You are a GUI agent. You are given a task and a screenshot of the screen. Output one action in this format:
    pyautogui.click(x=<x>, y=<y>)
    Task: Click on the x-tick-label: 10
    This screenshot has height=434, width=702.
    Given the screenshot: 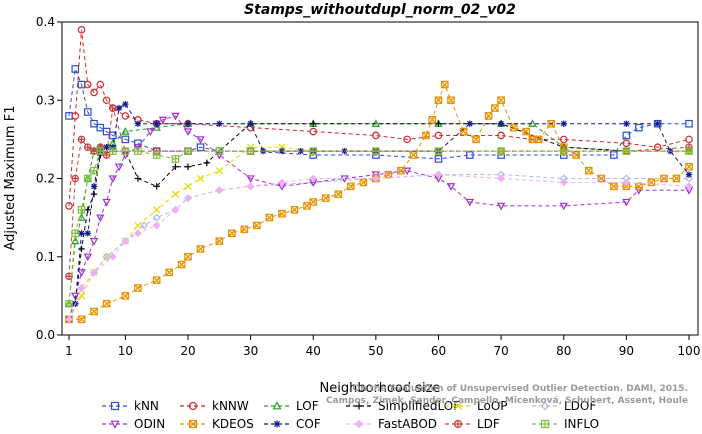 What is the action you would take?
    pyautogui.click(x=125, y=351)
    